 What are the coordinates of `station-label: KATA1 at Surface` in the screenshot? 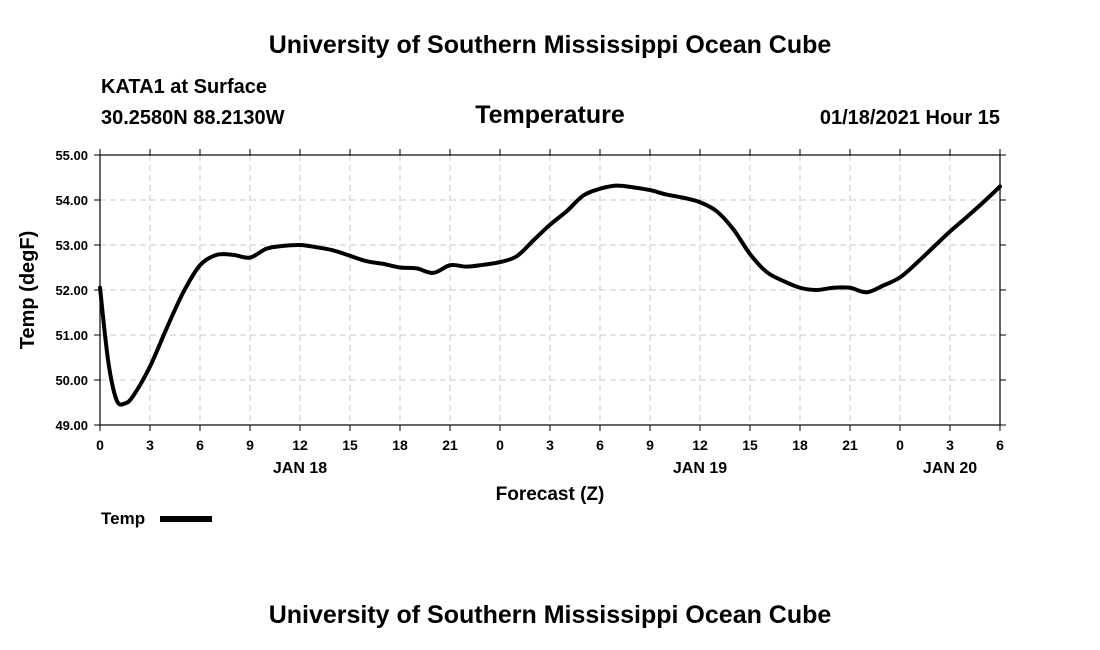 It's located at (184, 87).